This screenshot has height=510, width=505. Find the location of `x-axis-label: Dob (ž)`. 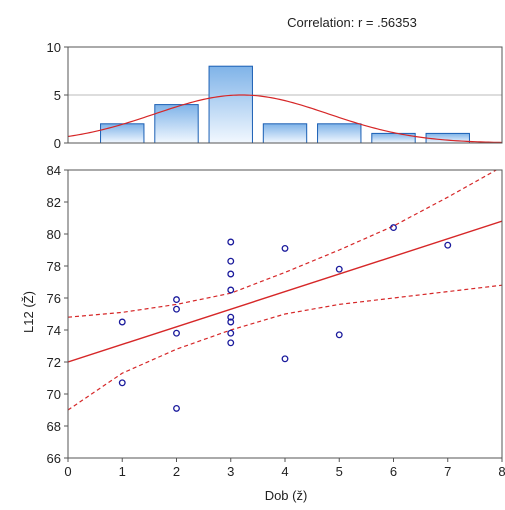

x-axis-label: Dob (ž) is located at coordinates (286, 495).